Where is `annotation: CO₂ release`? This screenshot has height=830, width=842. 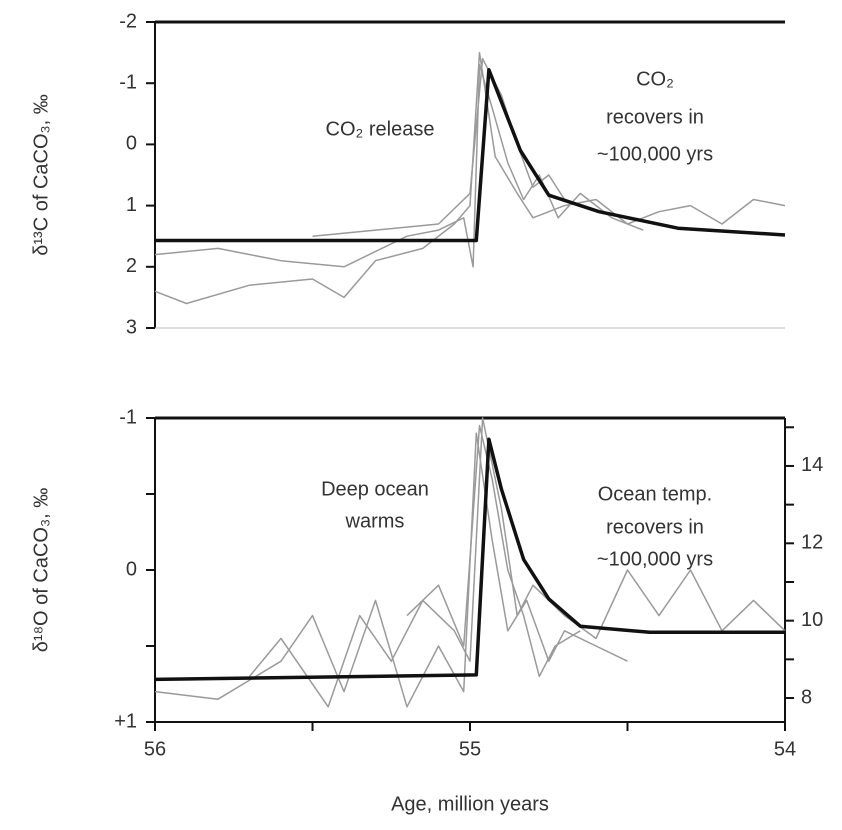 annotation: CO₂ release is located at coordinates (380, 129).